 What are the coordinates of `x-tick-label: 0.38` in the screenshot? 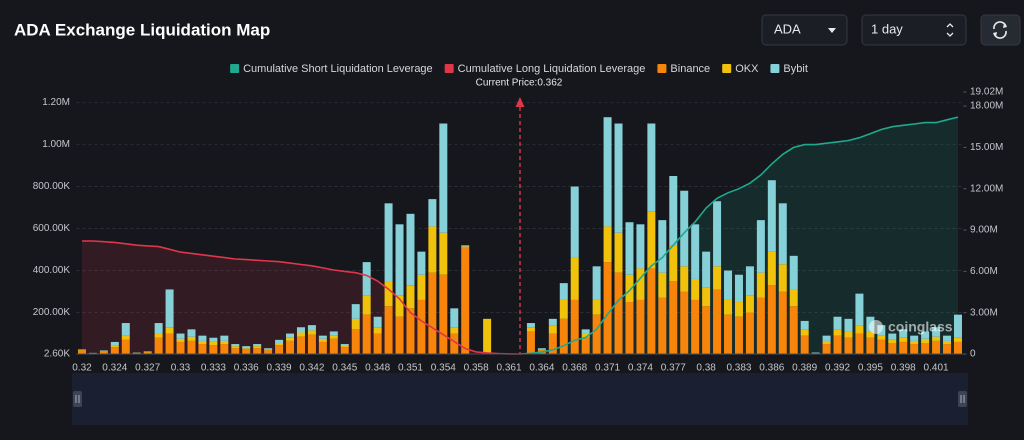 It's located at (706, 368).